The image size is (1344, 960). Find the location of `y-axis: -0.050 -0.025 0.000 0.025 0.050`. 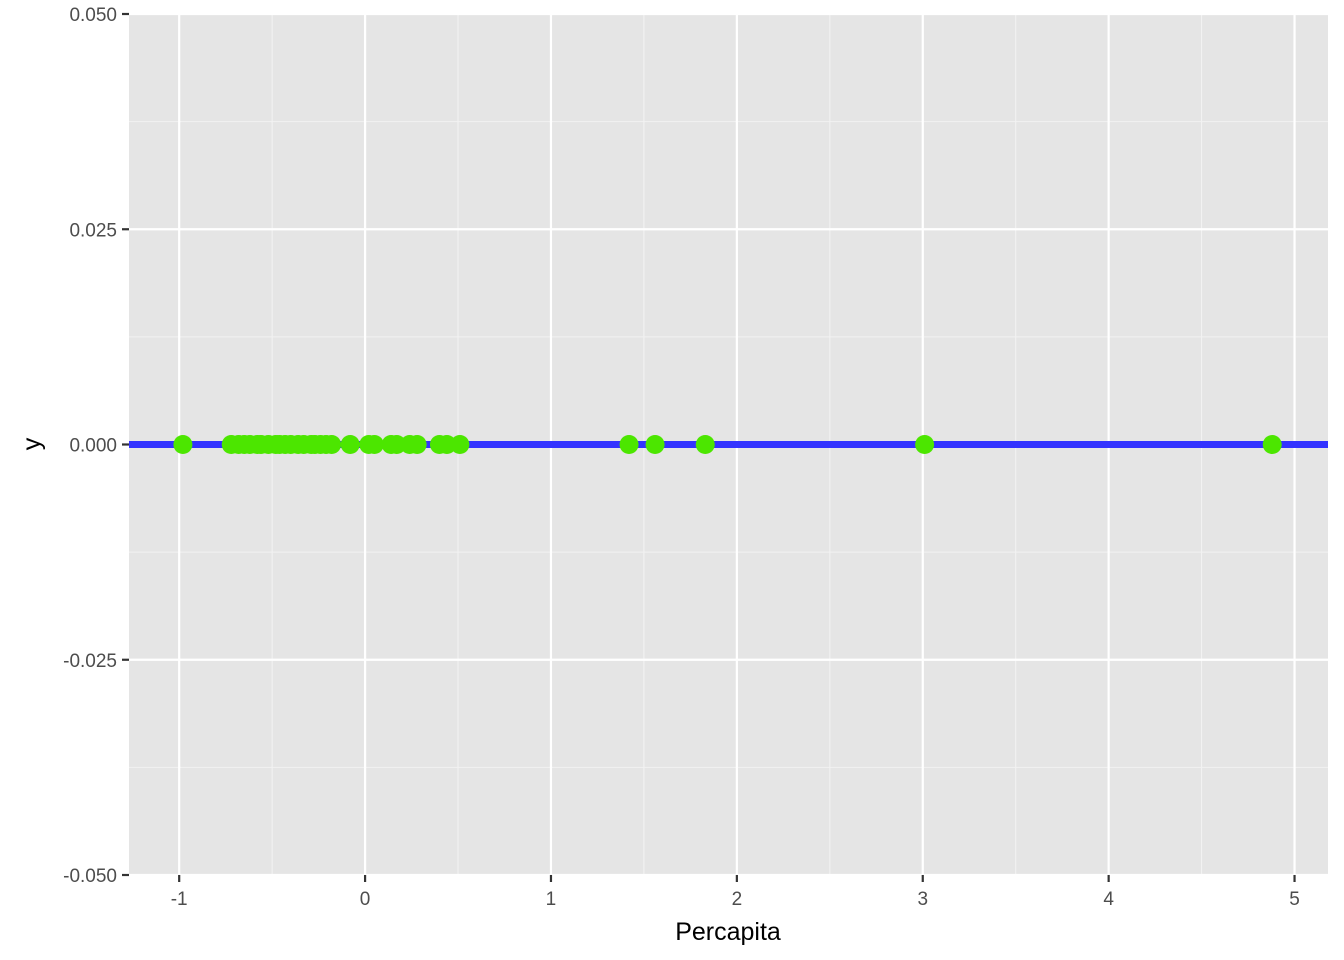

y-axis: -0.050 -0.025 0.000 0.025 0.050 is located at coordinates (96, 446).